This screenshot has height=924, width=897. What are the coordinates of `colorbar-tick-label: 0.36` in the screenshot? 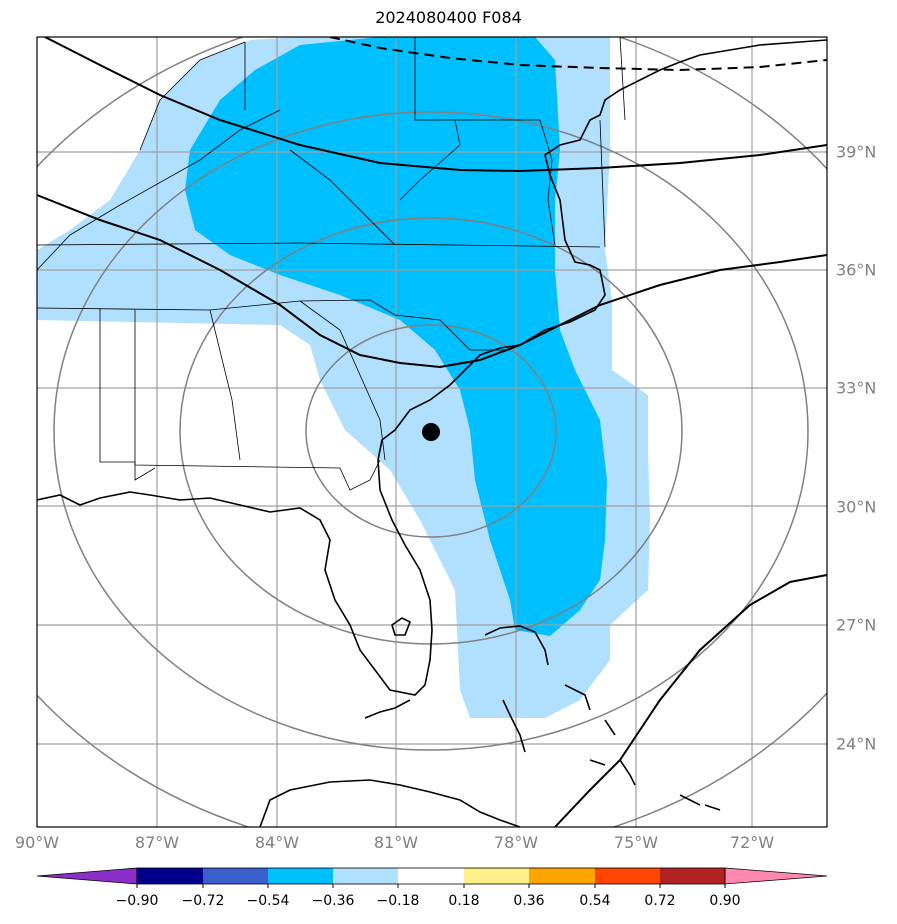 It's located at (529, 901).